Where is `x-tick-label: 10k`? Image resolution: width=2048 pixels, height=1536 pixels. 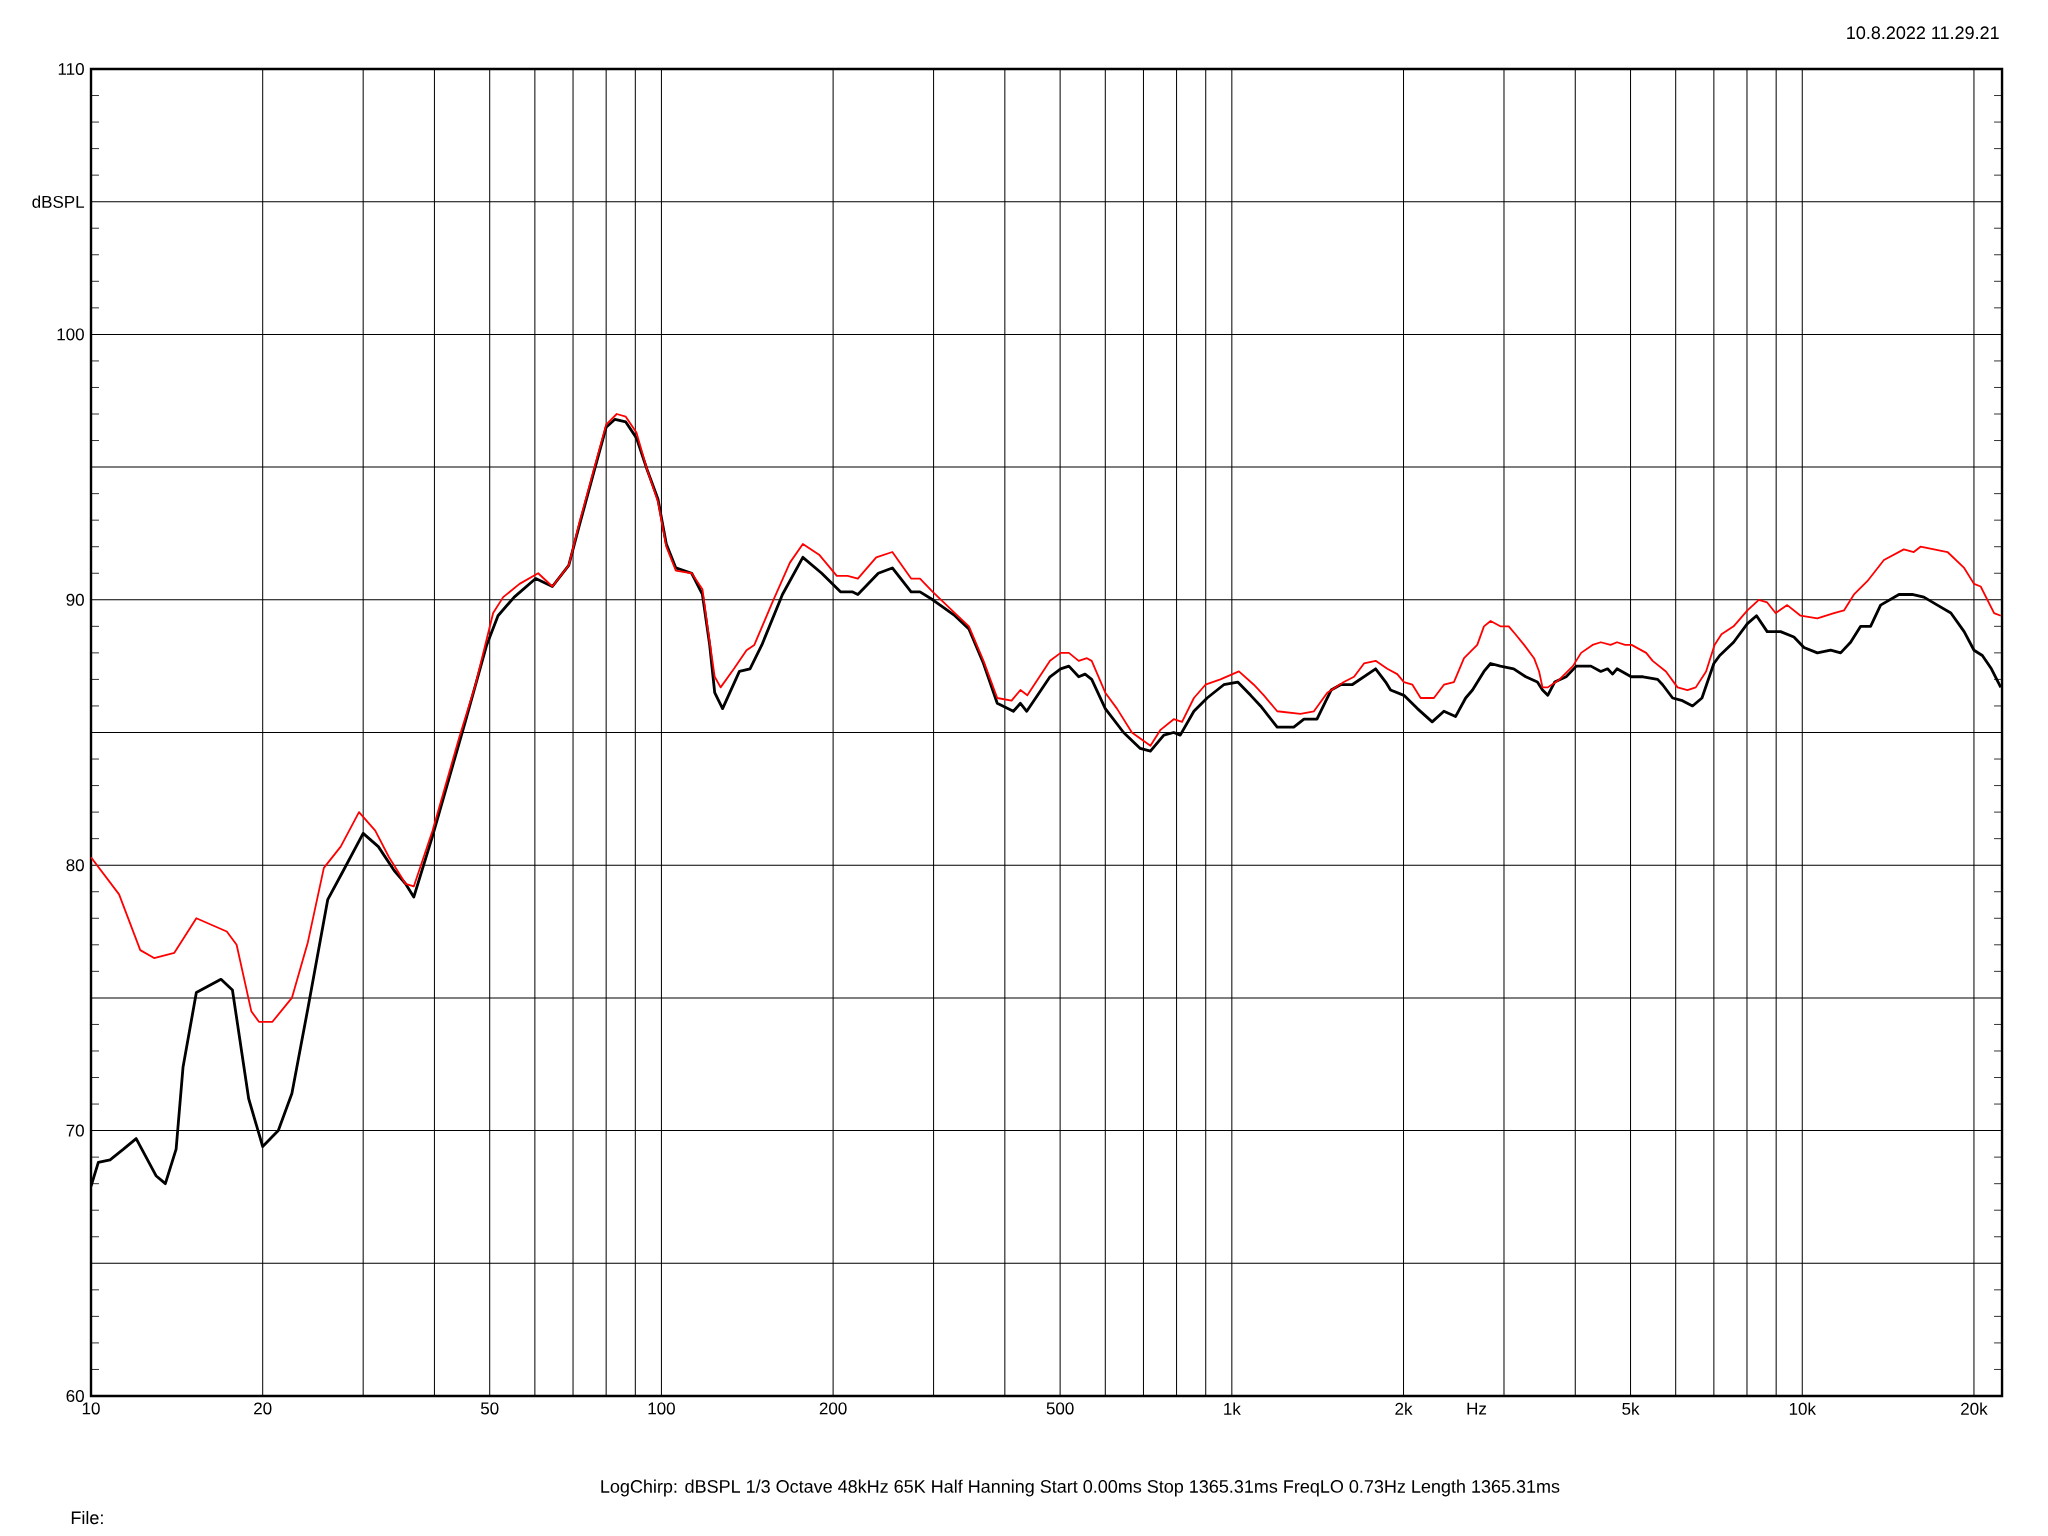 x-tick-label: 10k is located at coordinates (1802, 1408).